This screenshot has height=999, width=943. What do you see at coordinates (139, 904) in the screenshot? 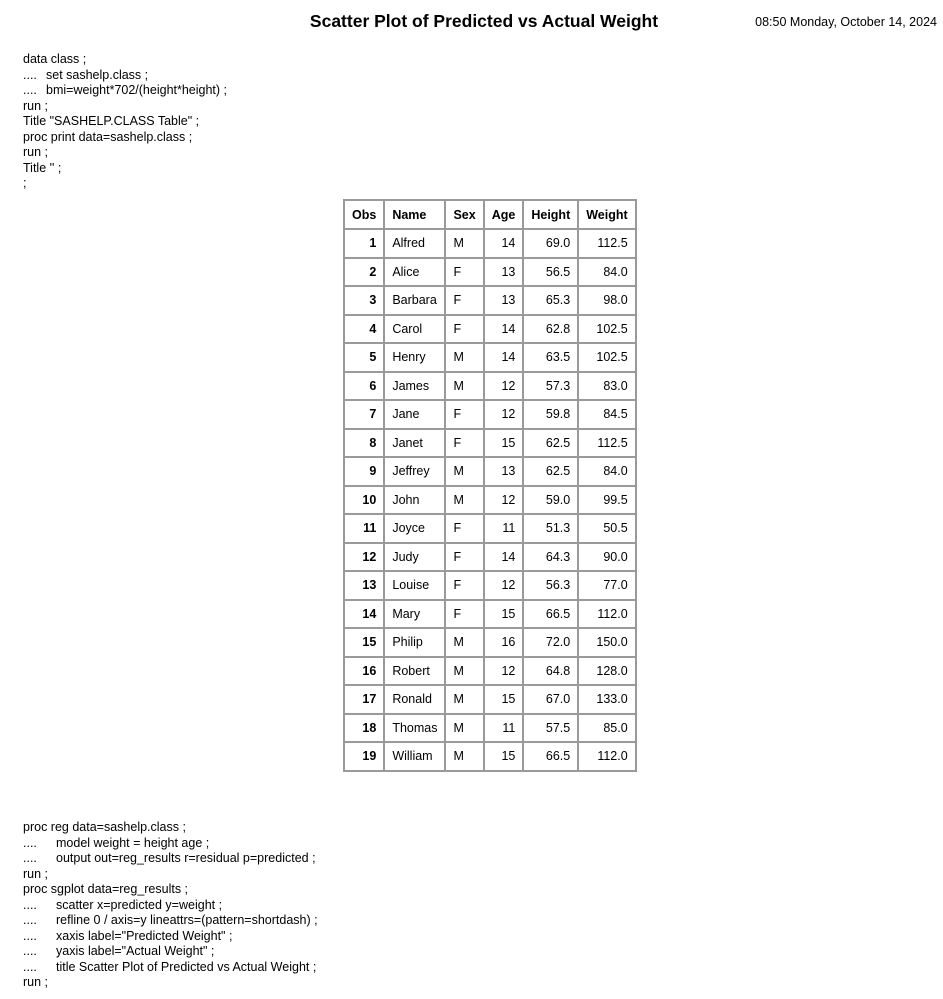
I see `code-text: scatter x=predicted y=weight ;` at bounding box center [139, 904].